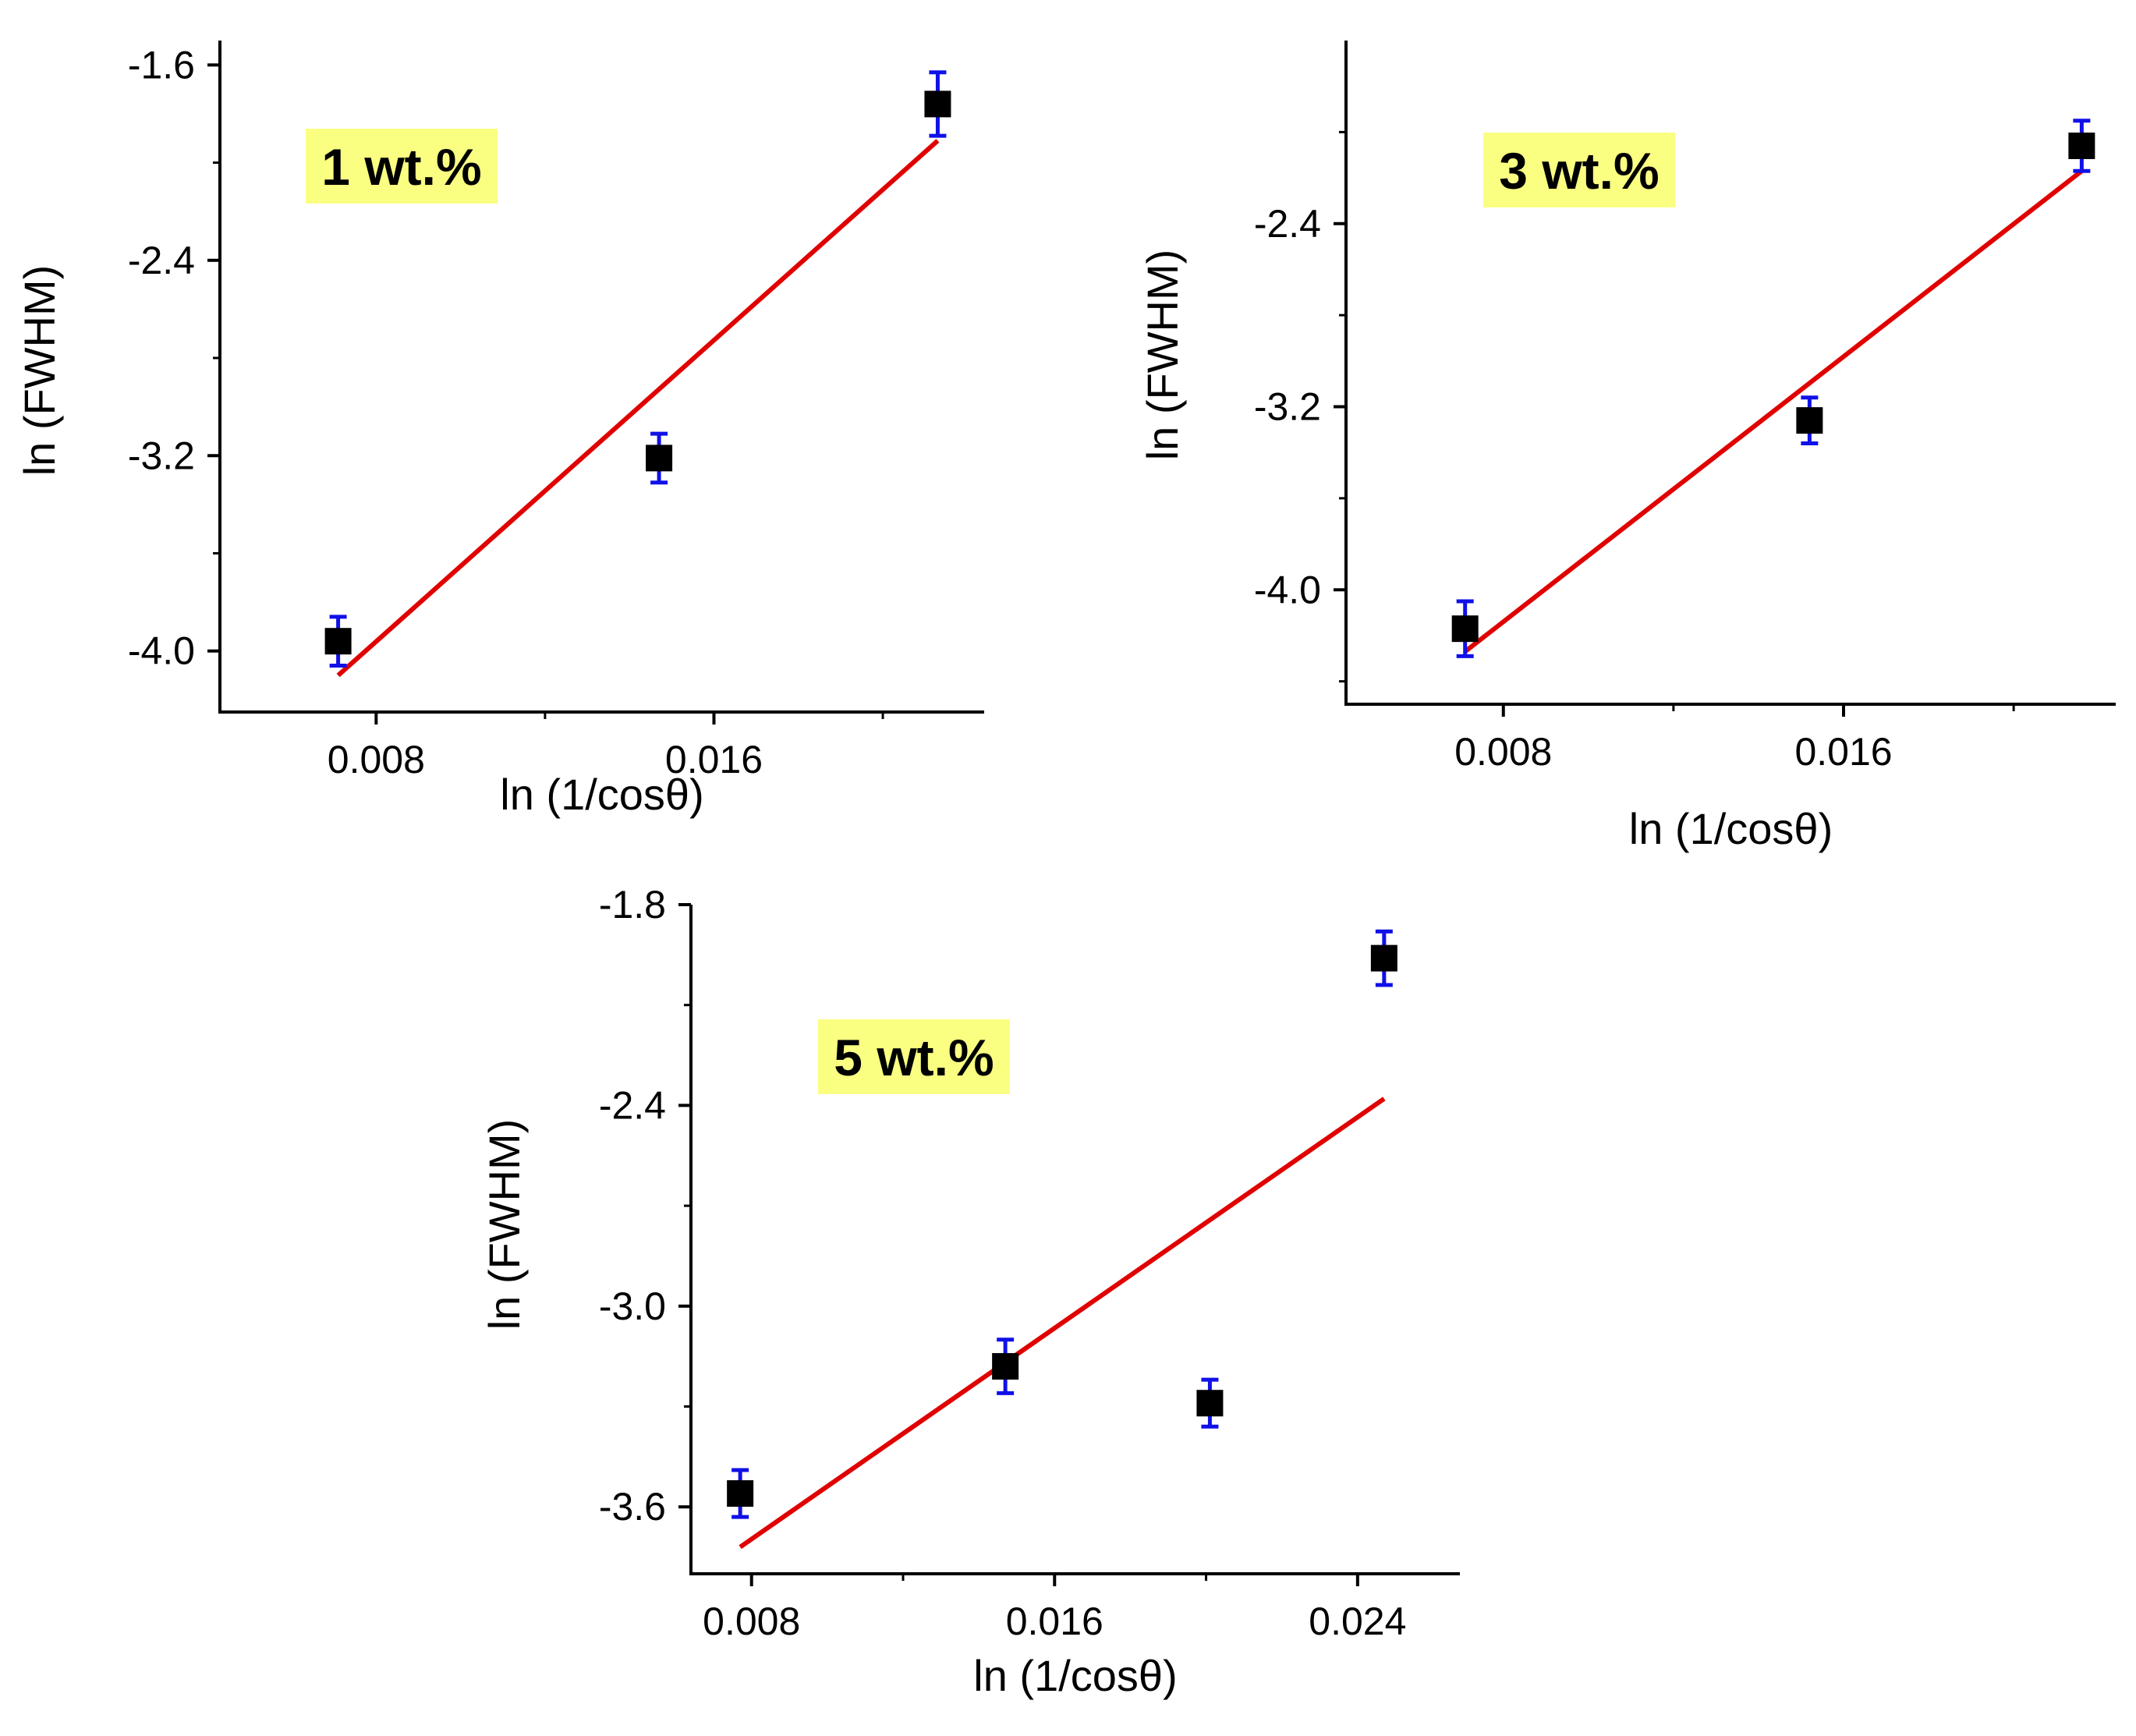  I want to click on label-badge-text: 5 wt.%, so click(914, 1057).